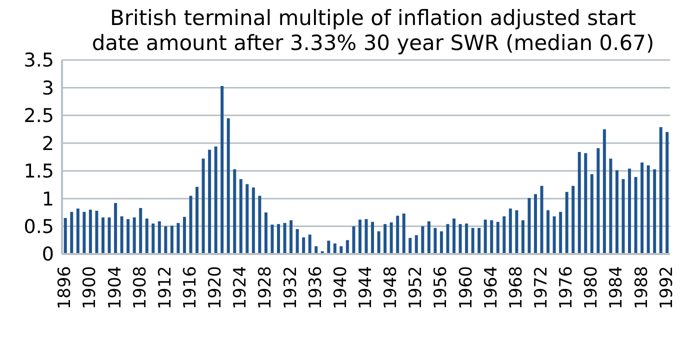 The image size is (686, 337). Describe the element at coordinates (165, 288) in the screenshot. I see `x-tick-label: 1912` at that location.